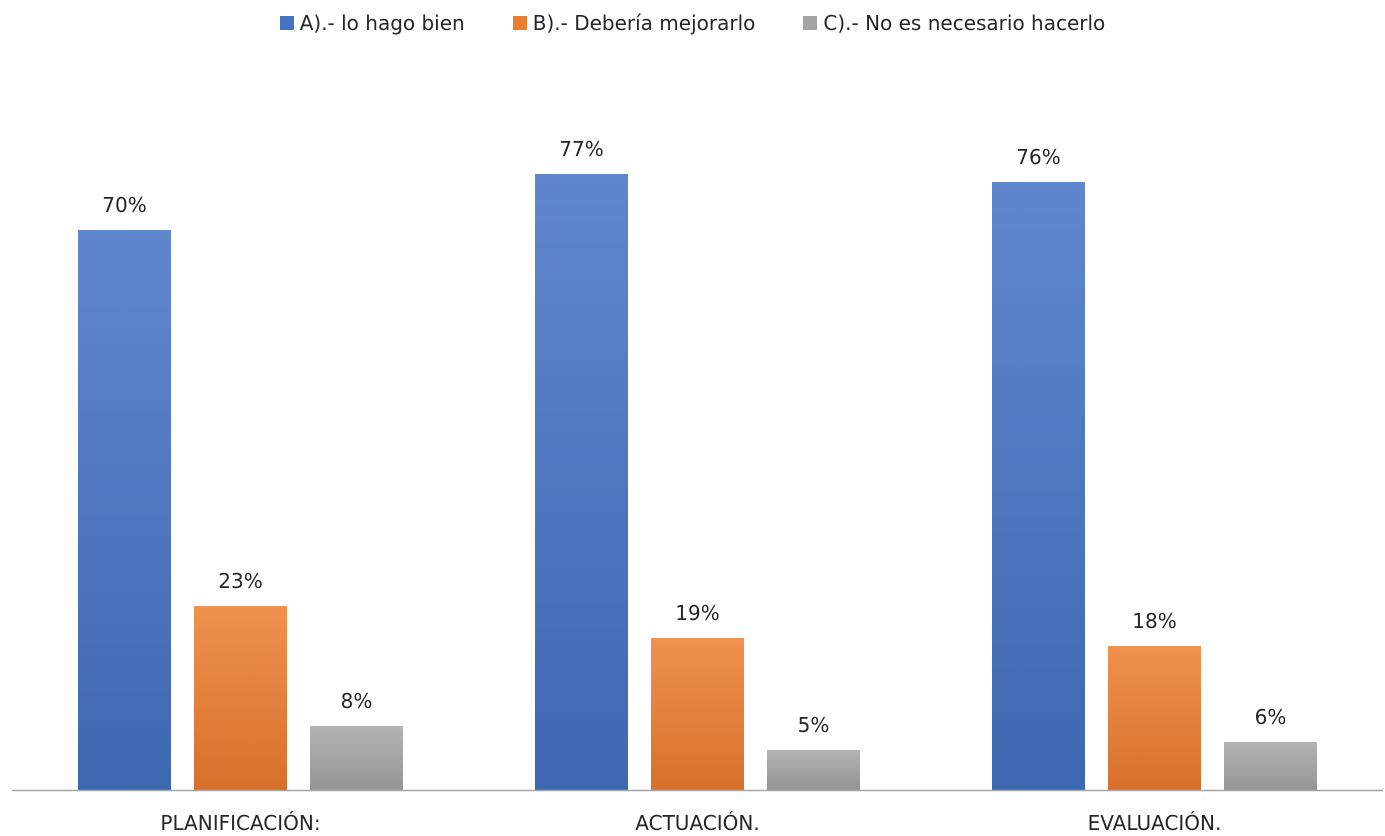  What do you see at coordinates (1155, 823) in the screenshot?
I see `category-label-3: EVALUACIÓN.` at bounding box center [1155, 823].